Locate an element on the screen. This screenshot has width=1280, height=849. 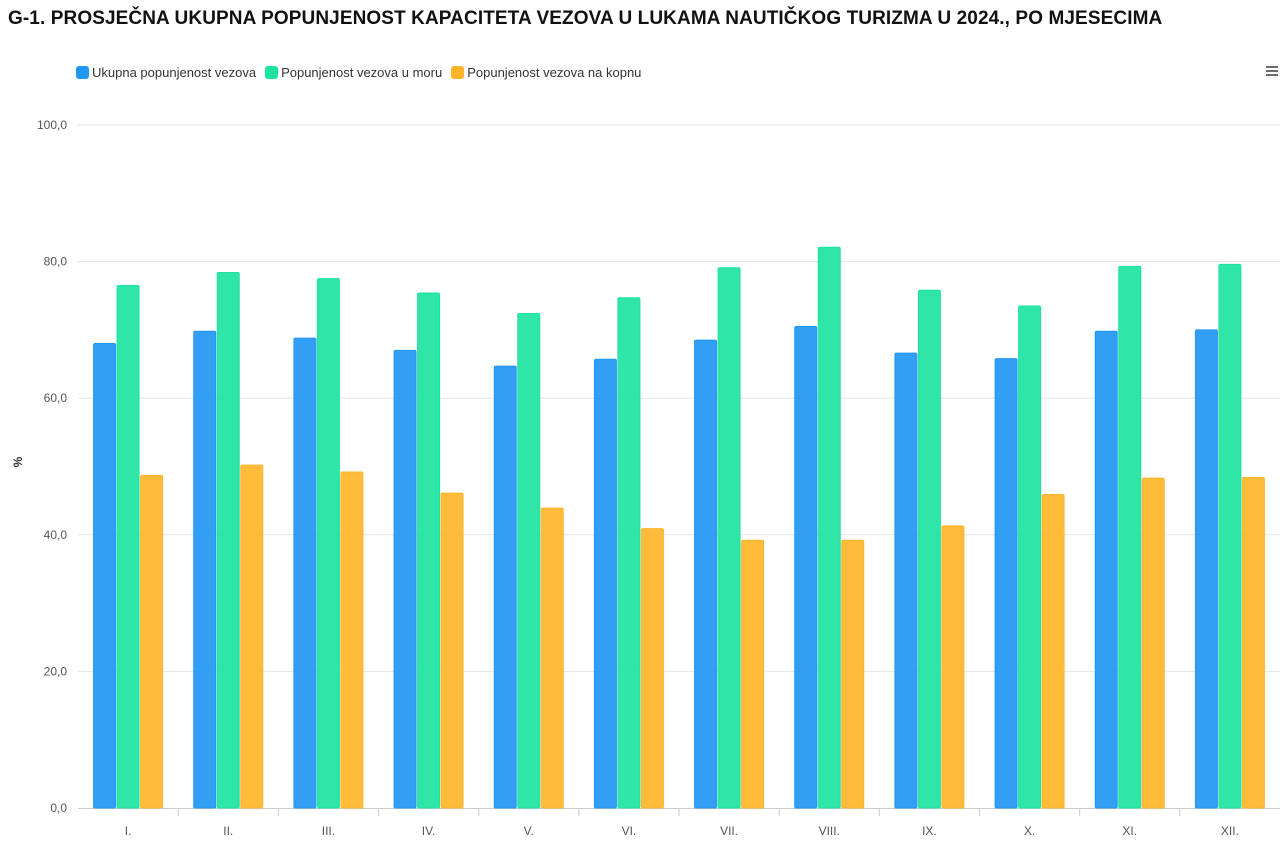
x-tick-label: III. is located at coordinates (328, 831).